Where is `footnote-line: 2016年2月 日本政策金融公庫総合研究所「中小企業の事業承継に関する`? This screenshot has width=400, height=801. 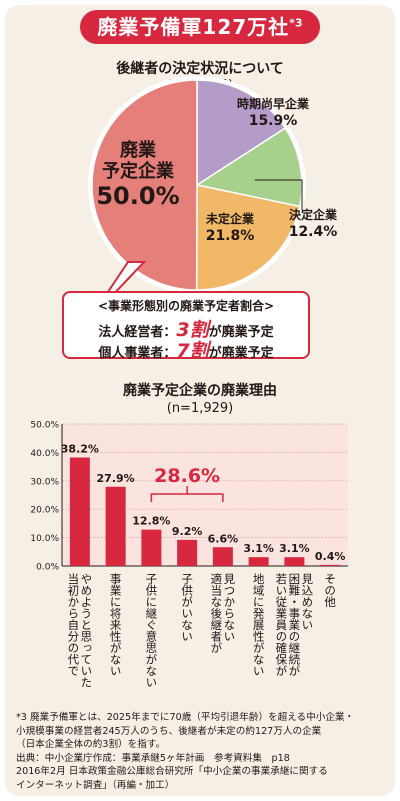
footnote-line: 2016年2月 日本政策金融公庫総合研究所「中小企業の事業承継に関する is located at coordinates (172, 771).